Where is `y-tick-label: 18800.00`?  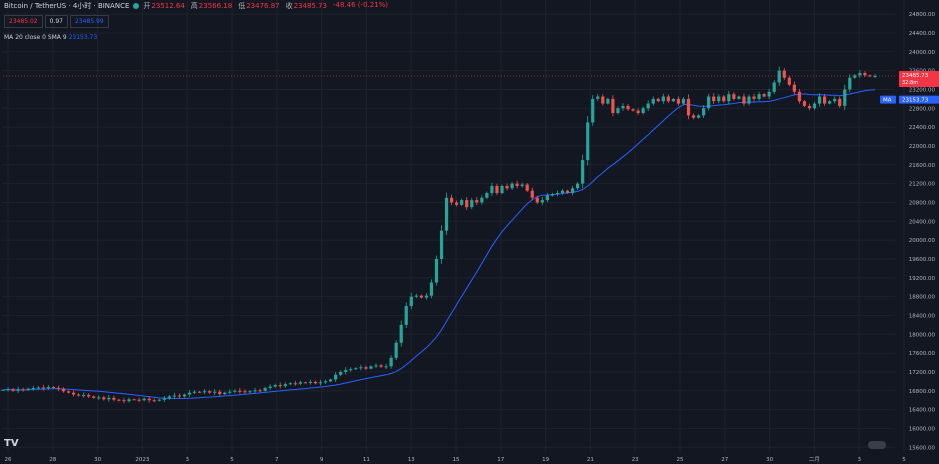
y-tick-label: 18800.00 is located at coordinates (922, 298).